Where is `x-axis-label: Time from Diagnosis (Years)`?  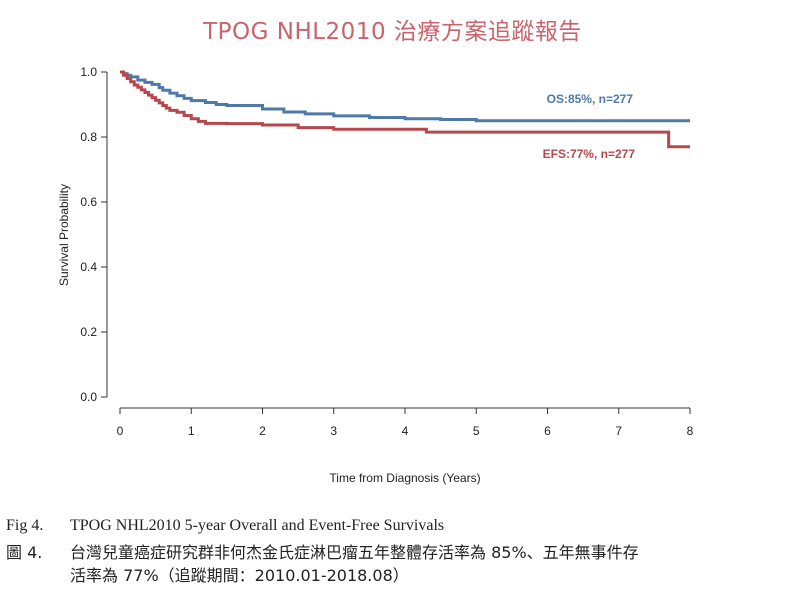 x-axis-label: Time from Diagnosis (Years) is located at coordinates (404, 478).